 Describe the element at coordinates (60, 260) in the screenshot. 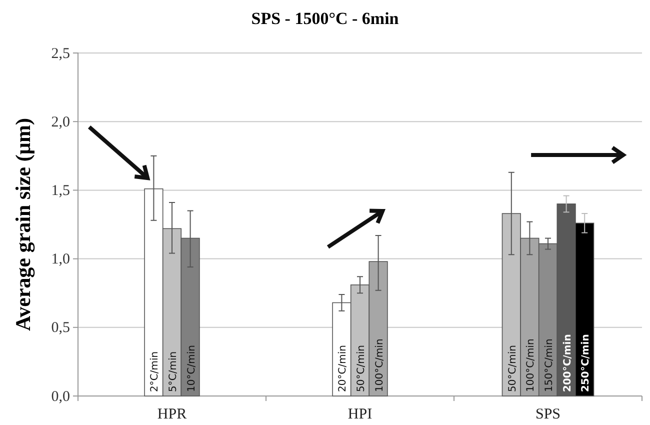

I see `y-tick-label: 1,0` at that location.